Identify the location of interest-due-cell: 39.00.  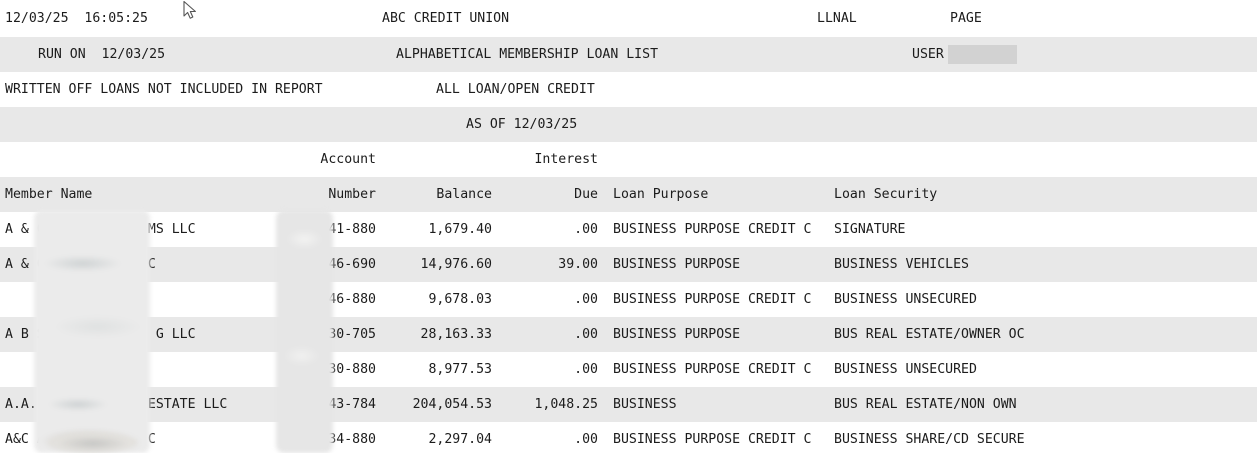
(578, 264).